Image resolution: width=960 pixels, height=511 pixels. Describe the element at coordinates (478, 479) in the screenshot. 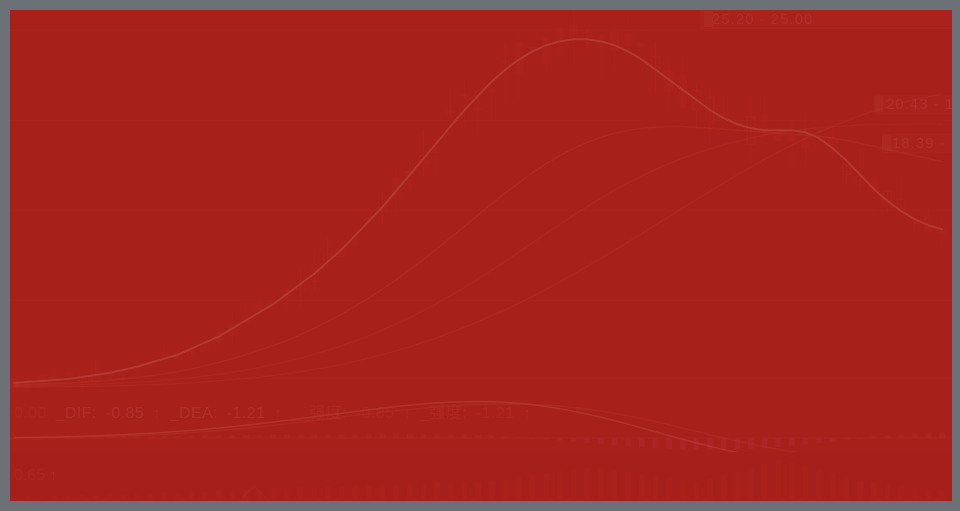

I see `volume-chart-canvas` at that location.